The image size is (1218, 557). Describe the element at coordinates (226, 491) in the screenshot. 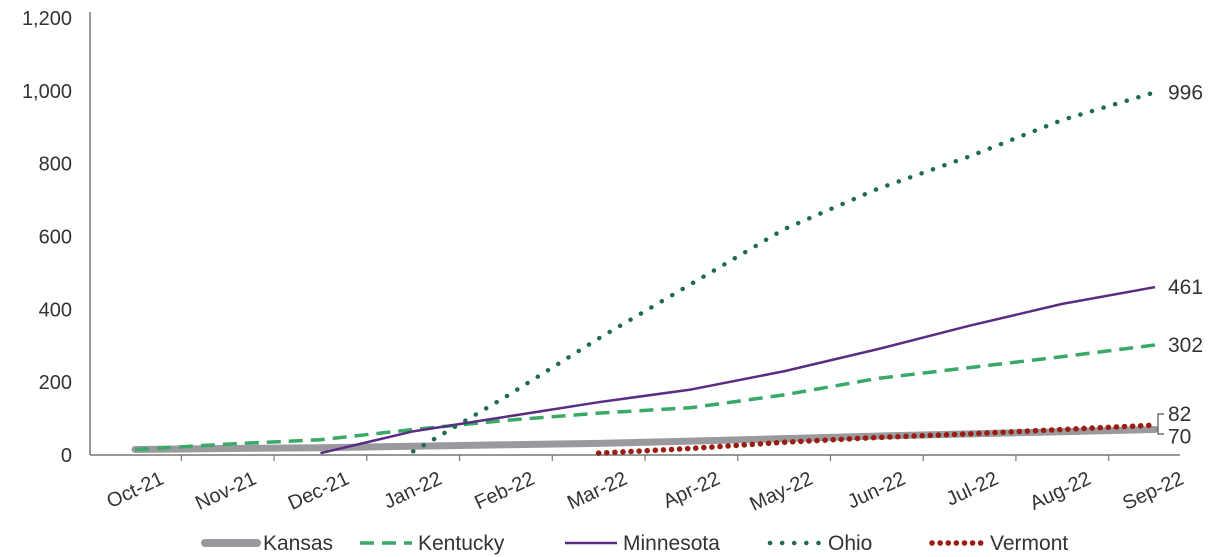

I see `x-tick-label: Nov-21` at that location.